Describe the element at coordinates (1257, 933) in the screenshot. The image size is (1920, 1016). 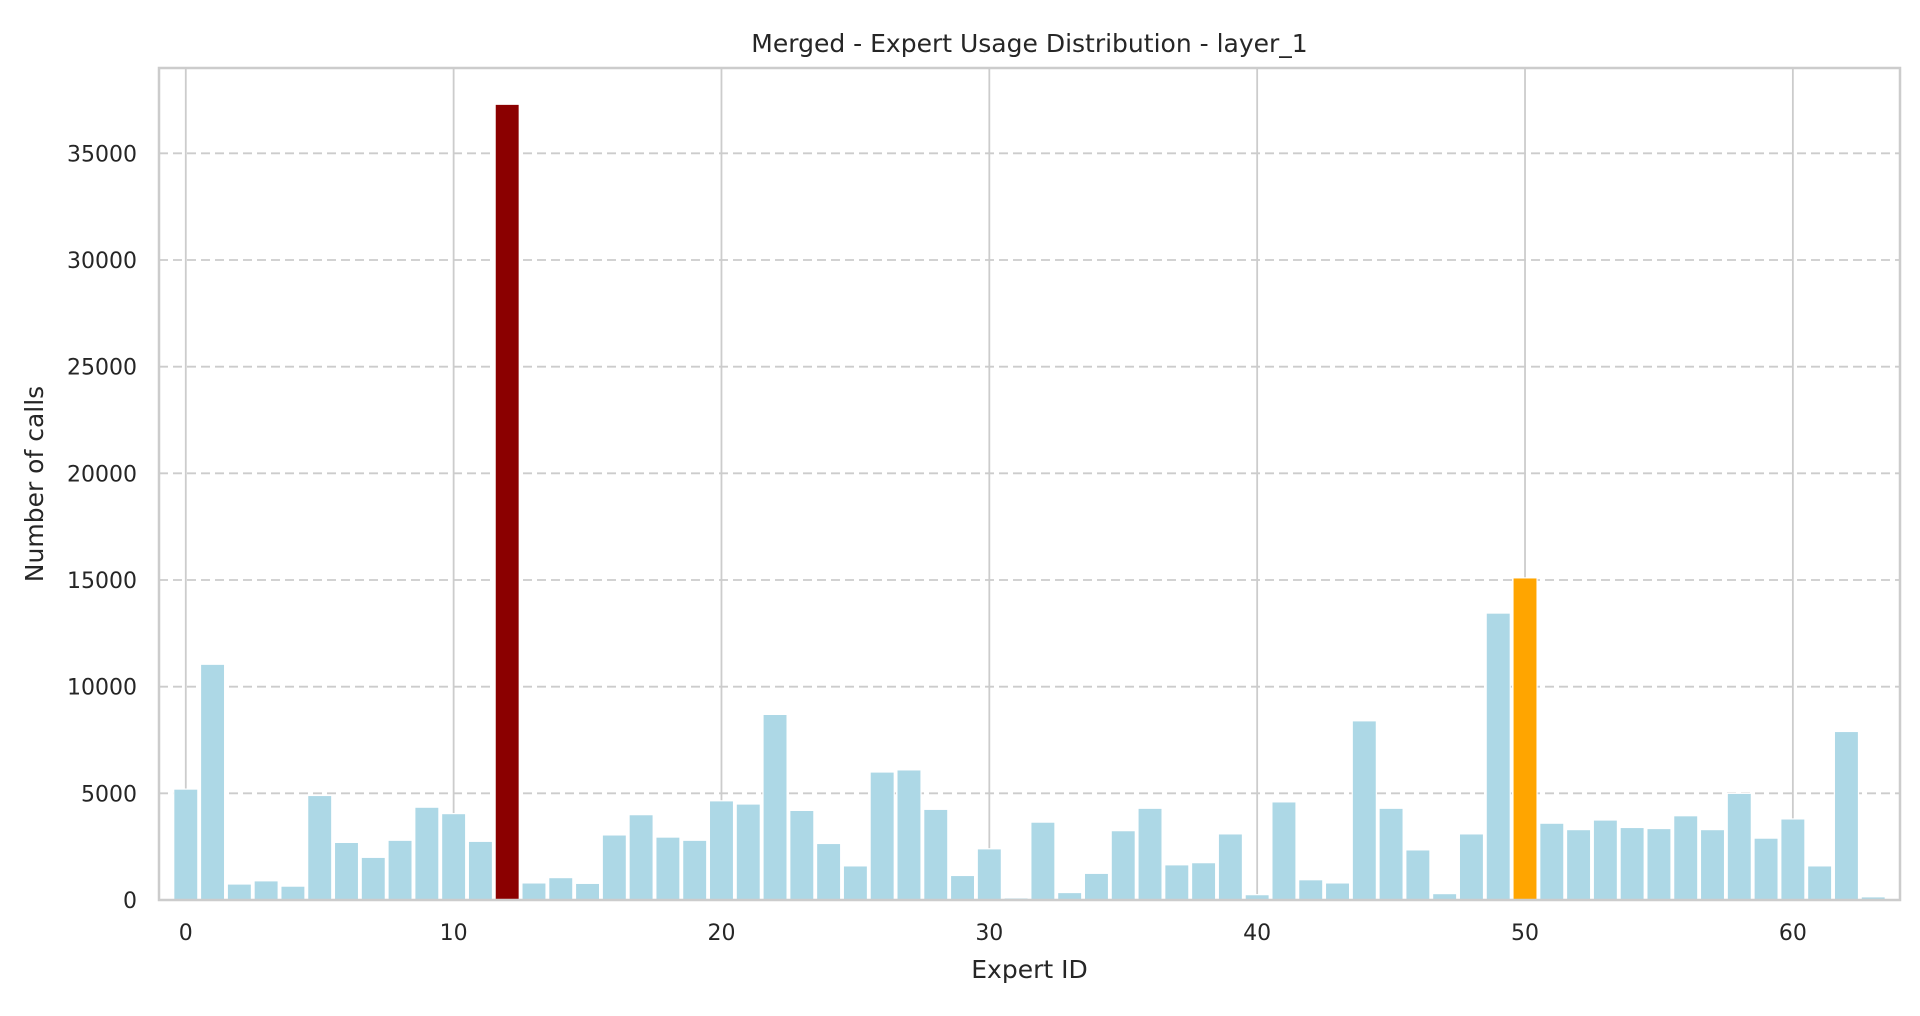
I see `x-tick-label: 40` at that location.